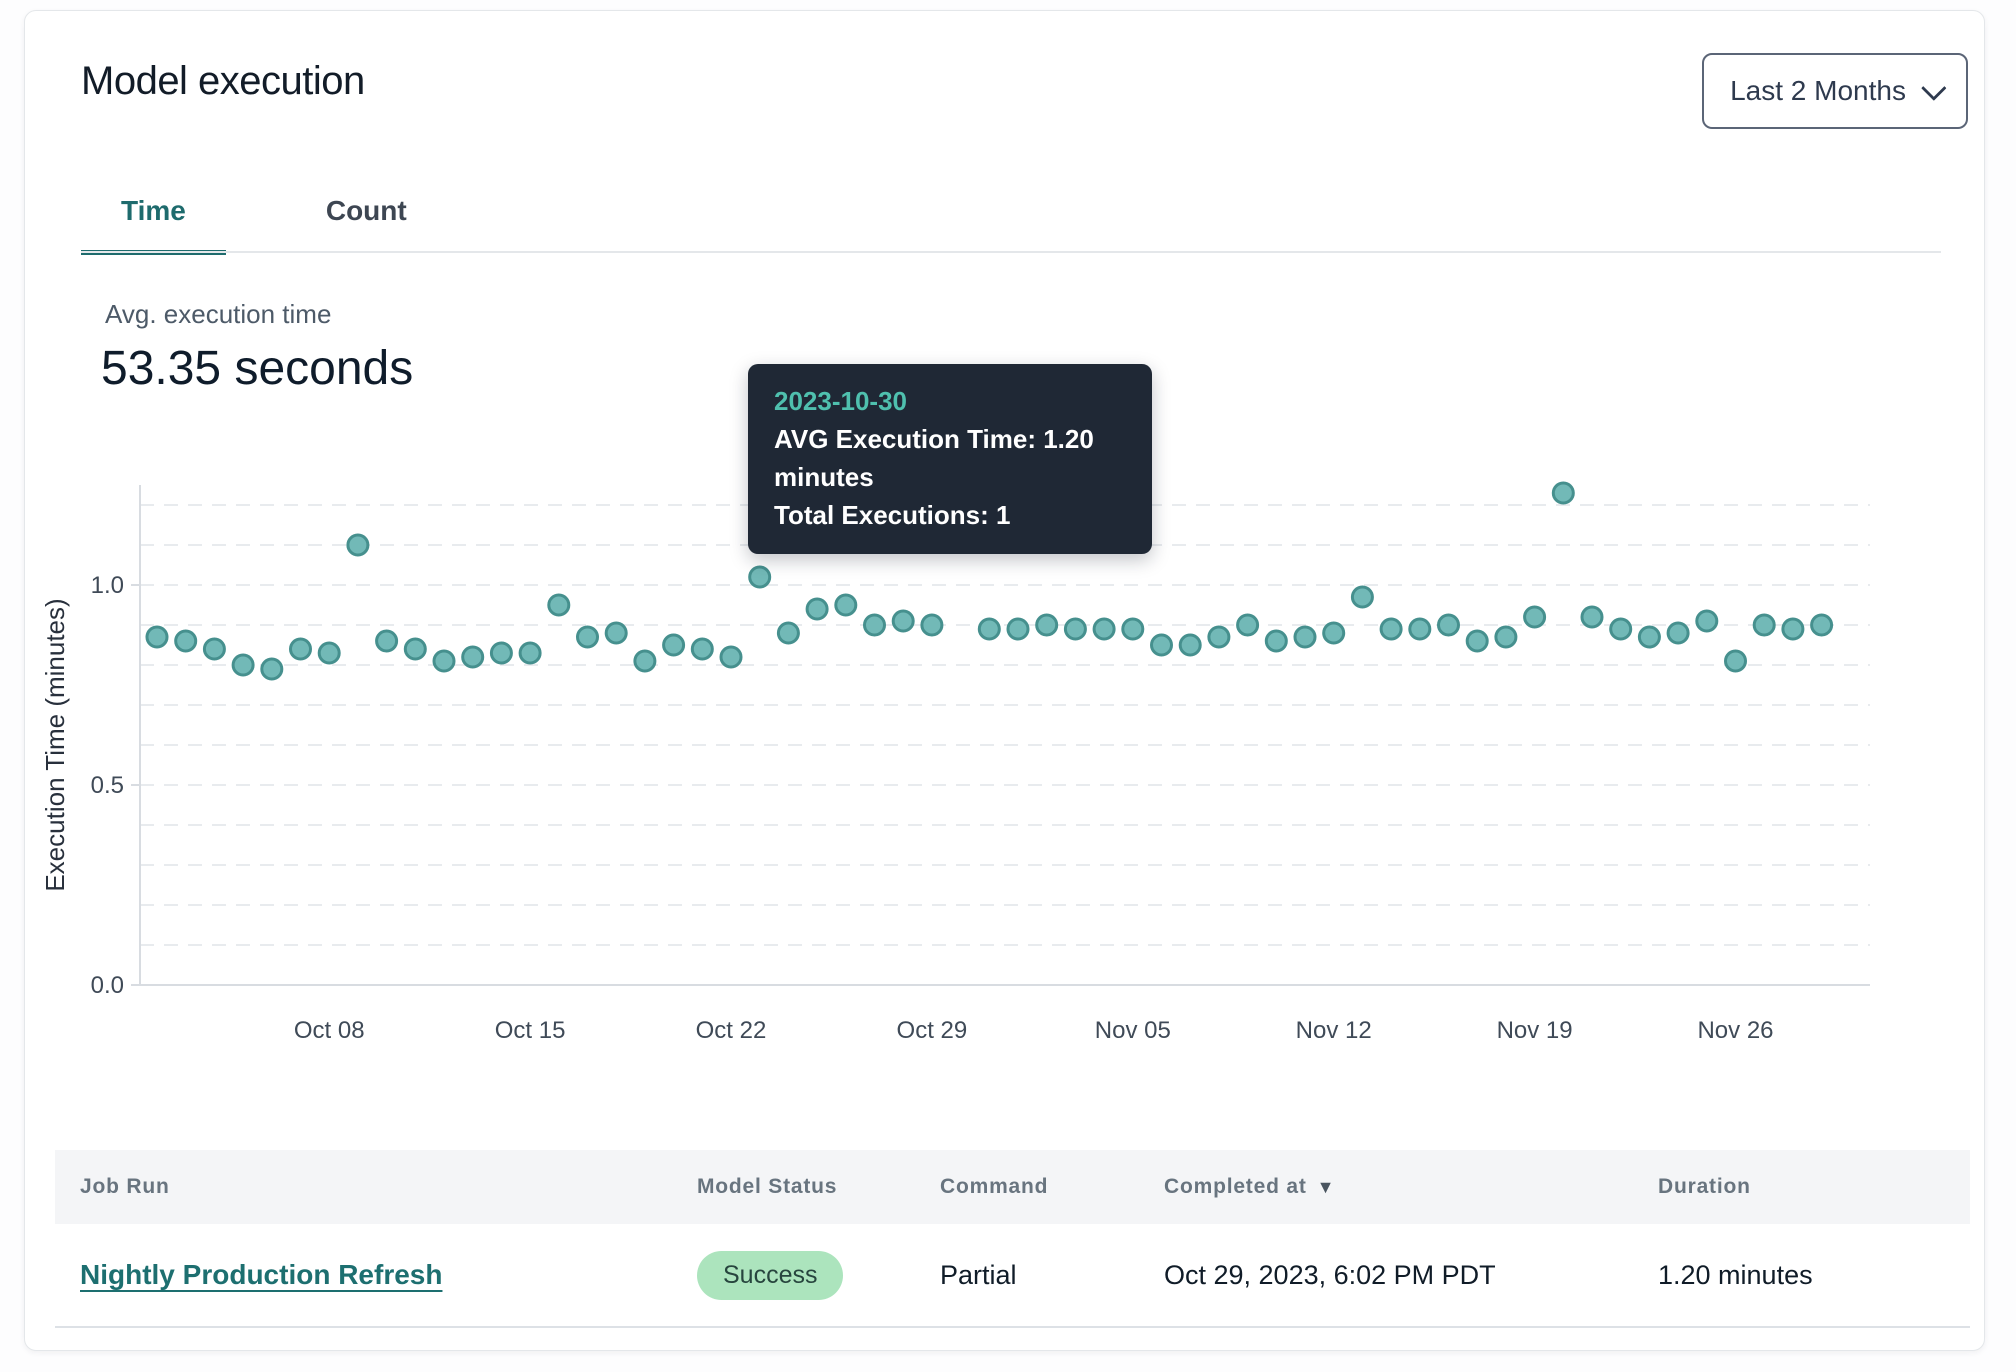 The image size is (2016, 1372). I want to click on date-range-label: Last 2 Months, so click(1818, 90).